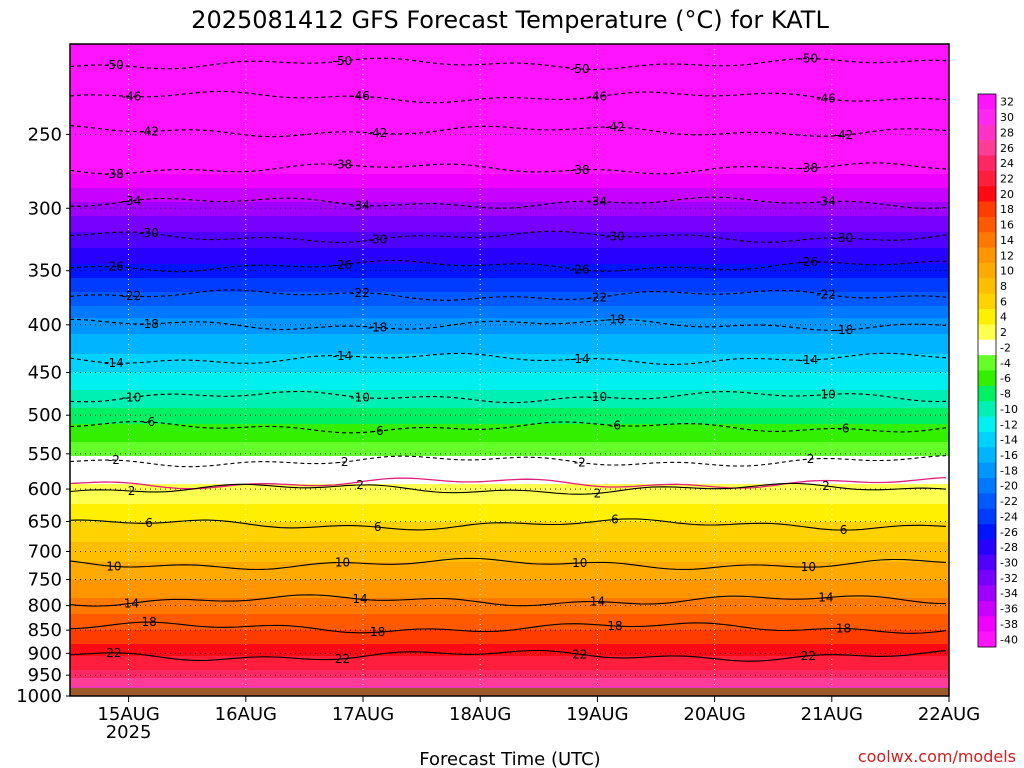  What do you see at coordinates (1009, 409) in the screenshot?
I see `colorbar-label: -10` at bounding box center [1009, 409].